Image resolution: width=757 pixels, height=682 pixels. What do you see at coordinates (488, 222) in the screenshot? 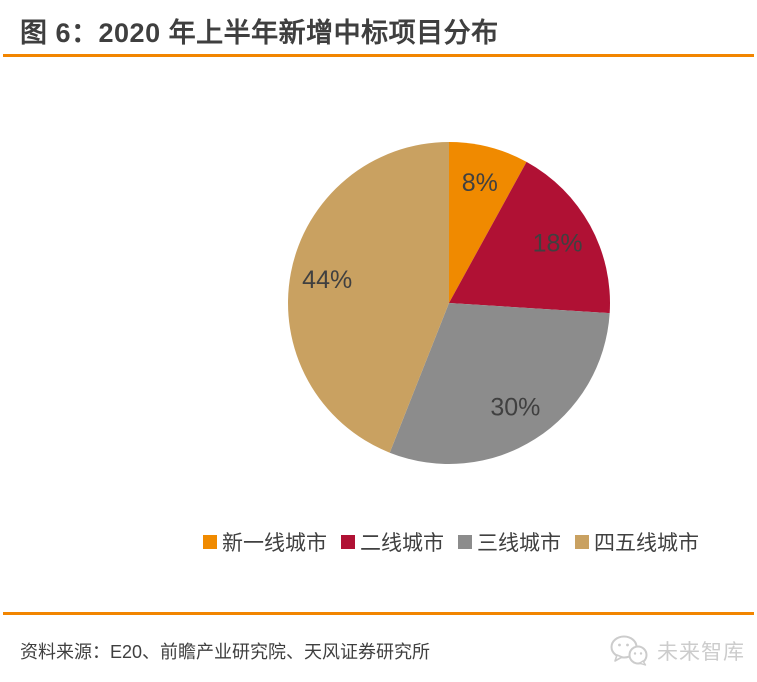
I see `pie-slice-新一线城市` at bounding box center [488, 222].